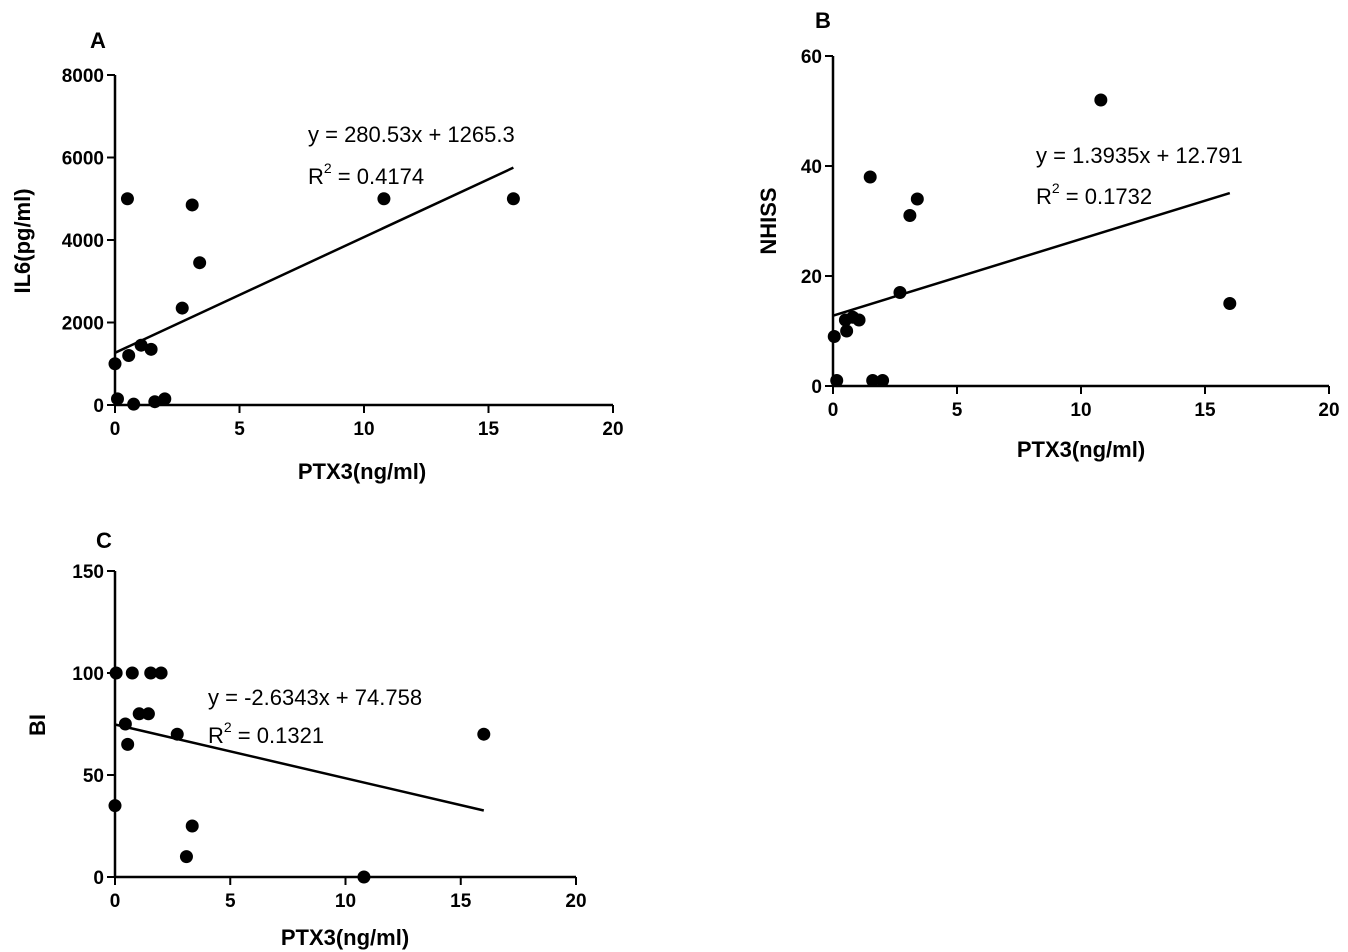 The image size is (1348, 952). What do you see at coordinates (811, 277) in the screenshot?
I see `y-tick-label: 20` at bounding box center [811, 277].